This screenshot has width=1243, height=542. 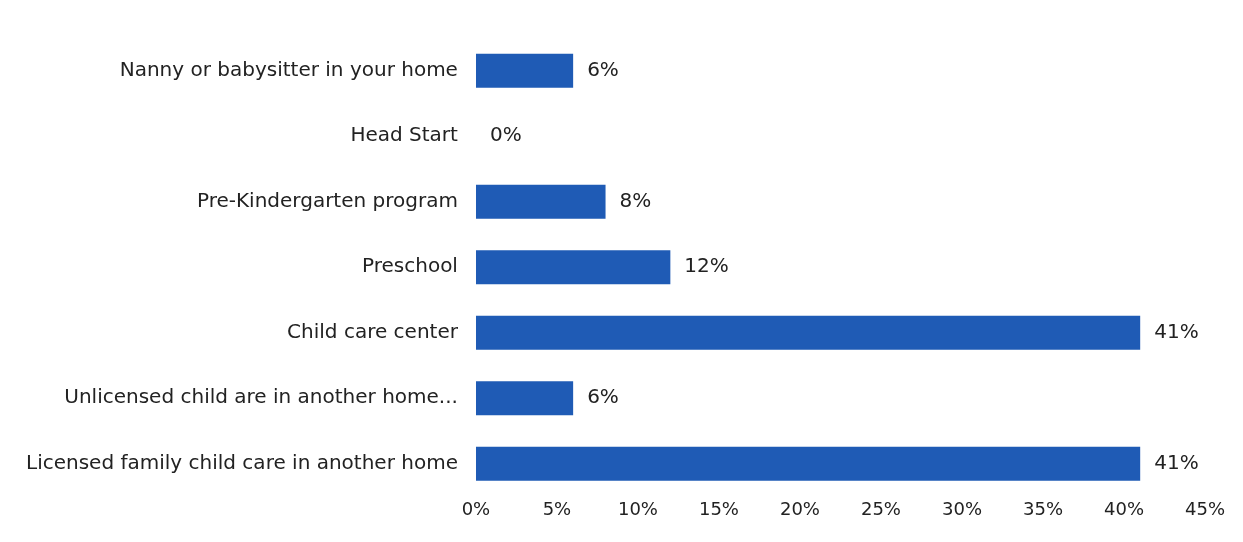 I want to click on x-tick-label: 25%, so click(x=880, y=508).